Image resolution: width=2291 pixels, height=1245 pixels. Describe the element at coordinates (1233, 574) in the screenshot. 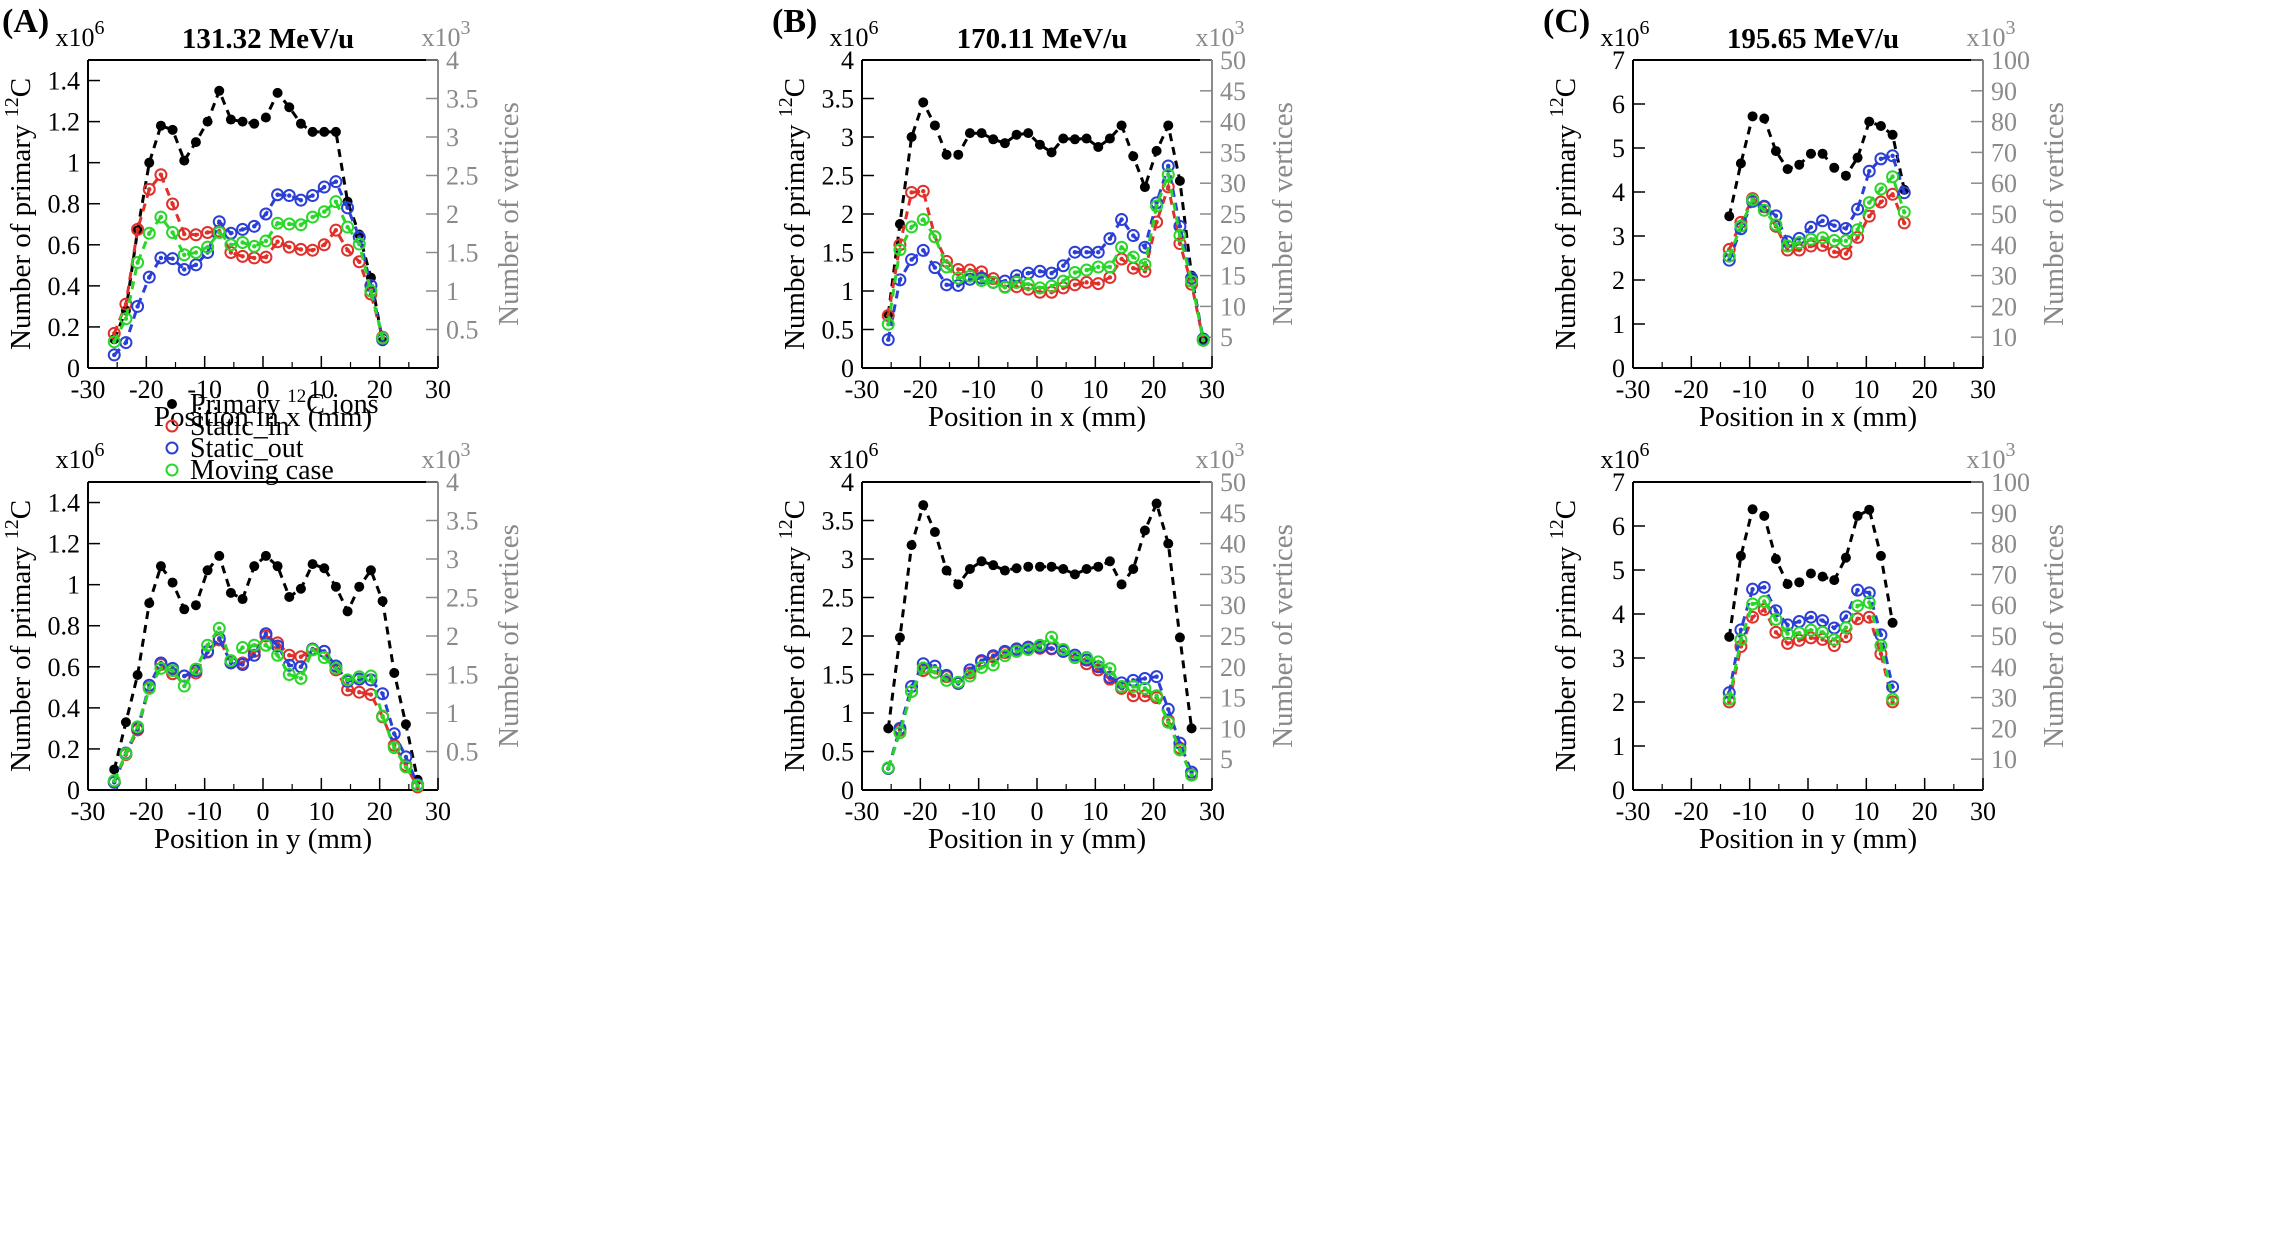

I see `y2-tick-label: 35` at that location.